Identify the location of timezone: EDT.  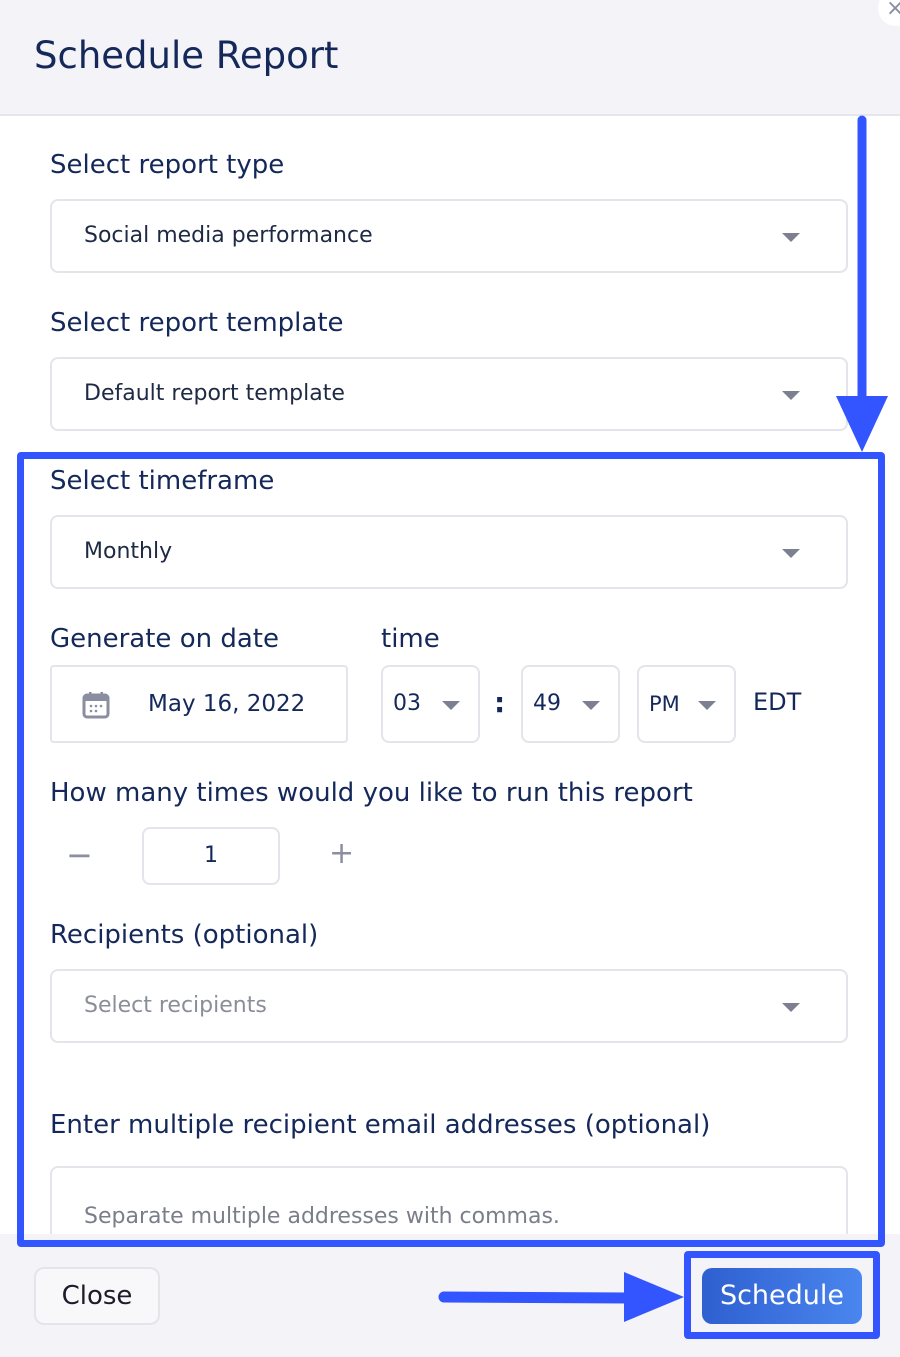
(777, 702).